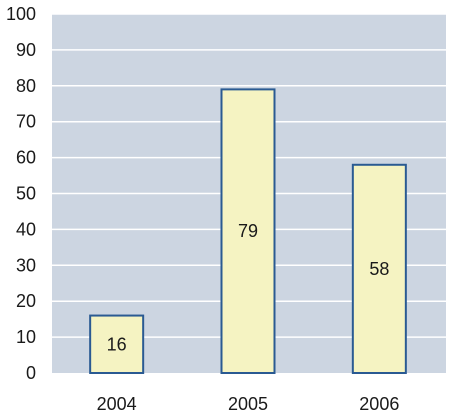 The width and height of the screenshot is (451, 415). I want to click on y-tick-label-60: 60, so click(26, 158).